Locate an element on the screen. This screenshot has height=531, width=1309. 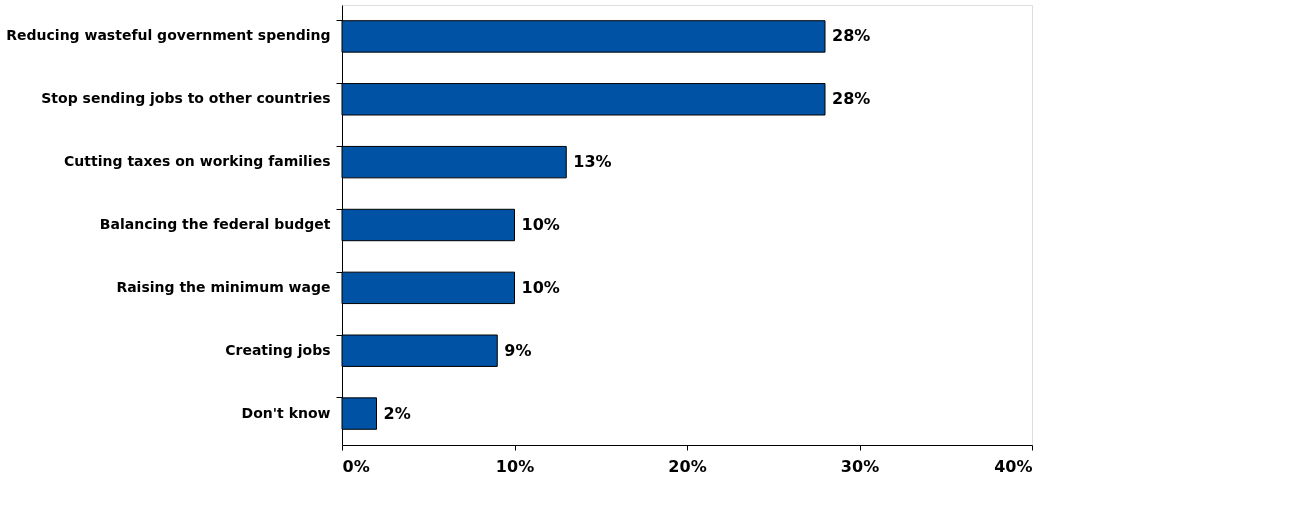
x-tick-label: 20% is located at coordinates (687, 466).